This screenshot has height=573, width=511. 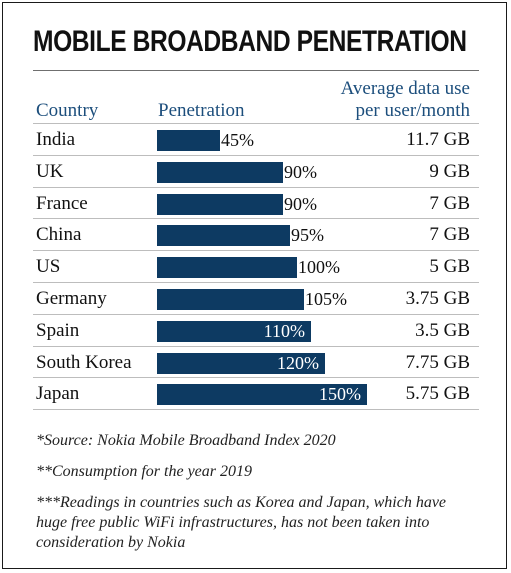 I want to click on header-average-line2: per user/month, so click(x=412, y=110).